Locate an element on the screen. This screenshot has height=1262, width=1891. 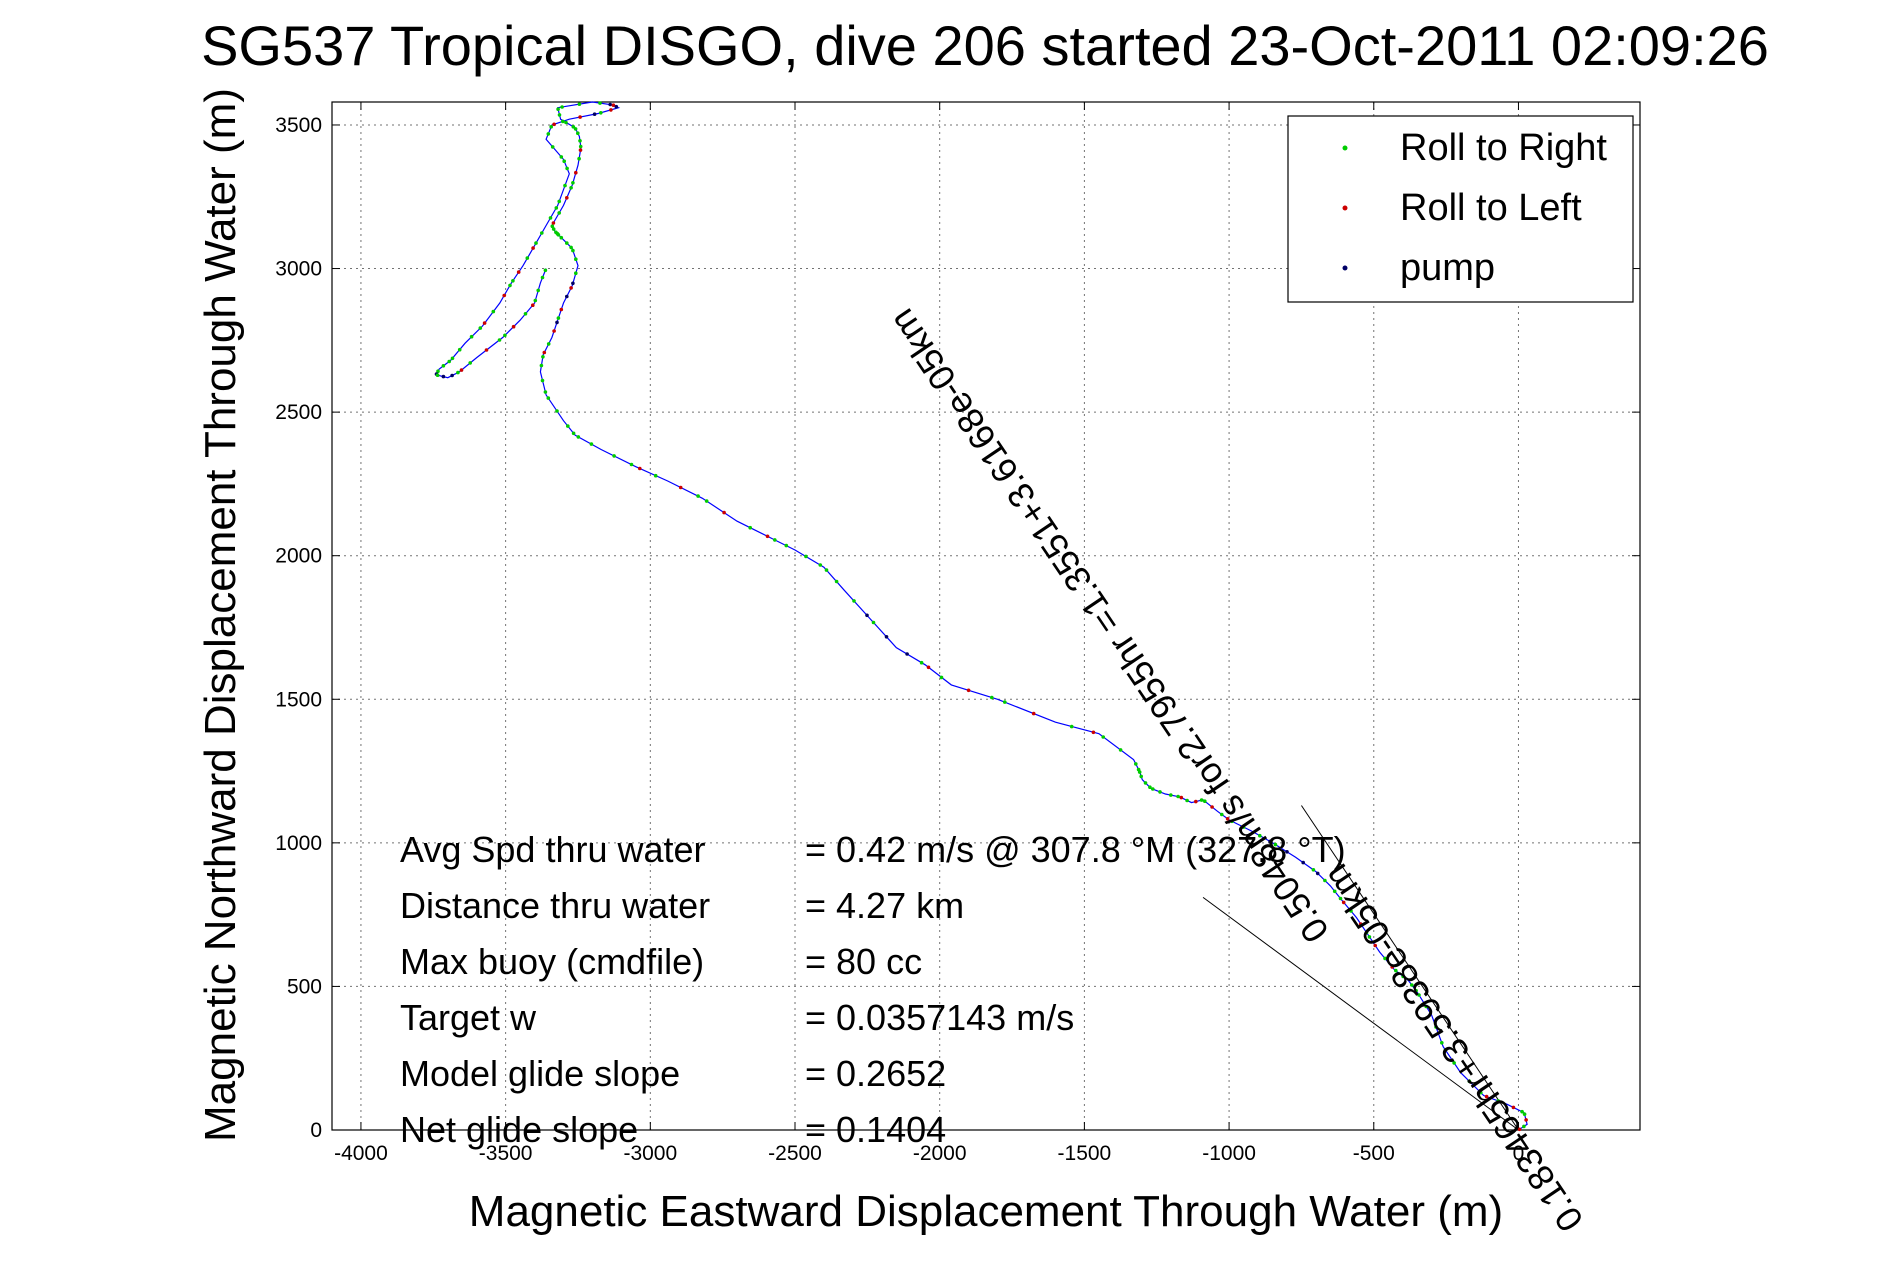
stat-value: = 0.42 m/s @ 307.8 °M (327.8 °T) is located at coordinates (1075, 849).